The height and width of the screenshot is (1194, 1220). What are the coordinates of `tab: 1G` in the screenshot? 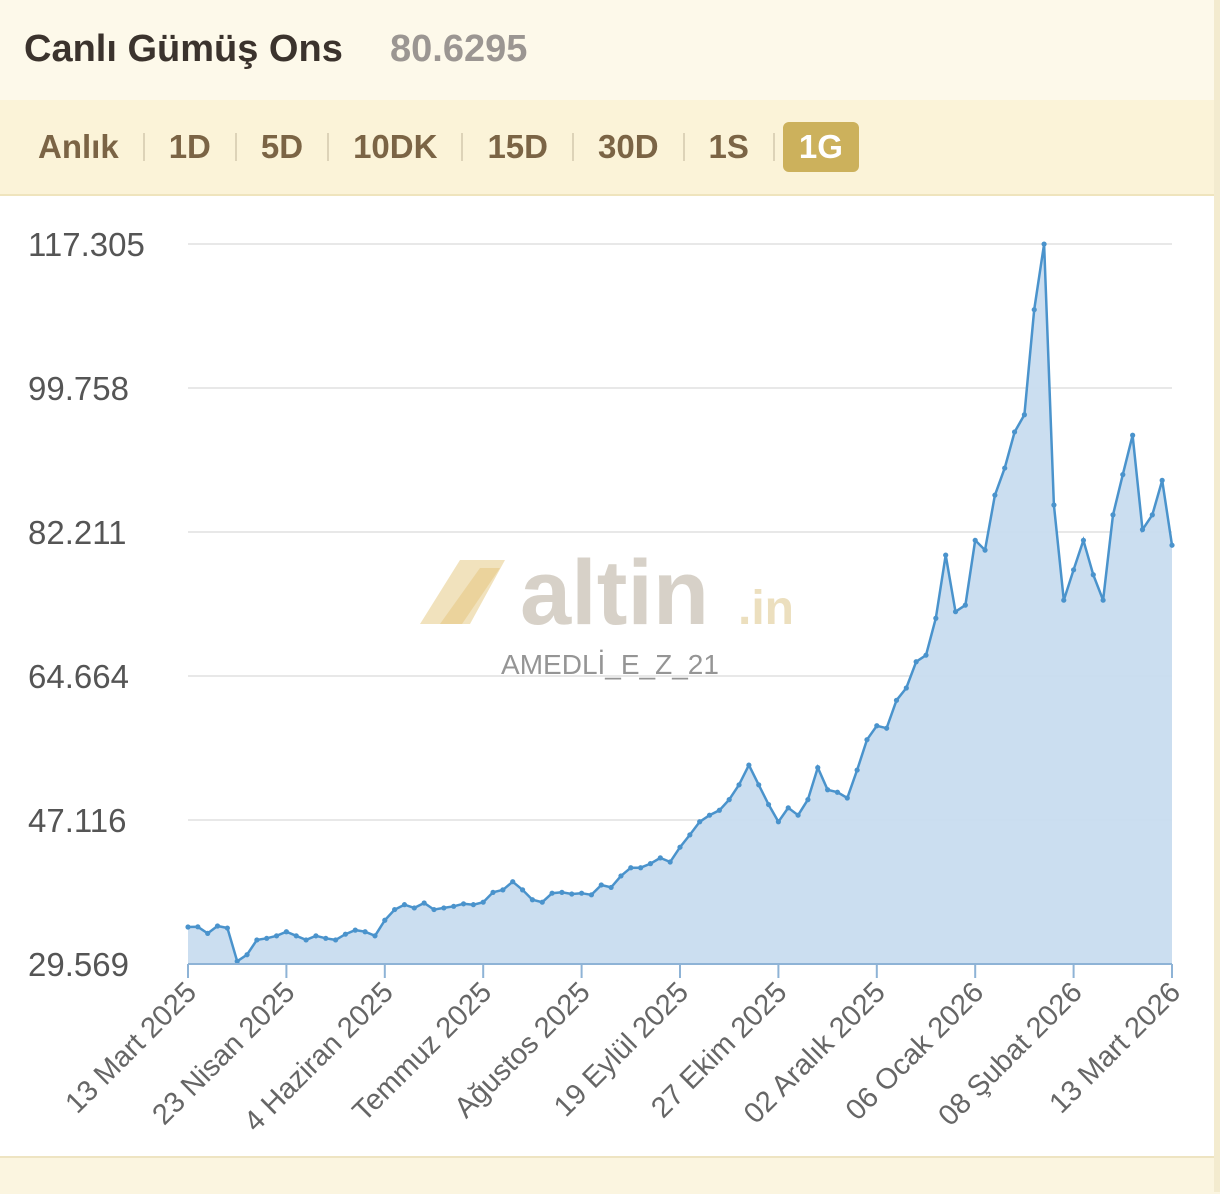 It's located at (820, 147).